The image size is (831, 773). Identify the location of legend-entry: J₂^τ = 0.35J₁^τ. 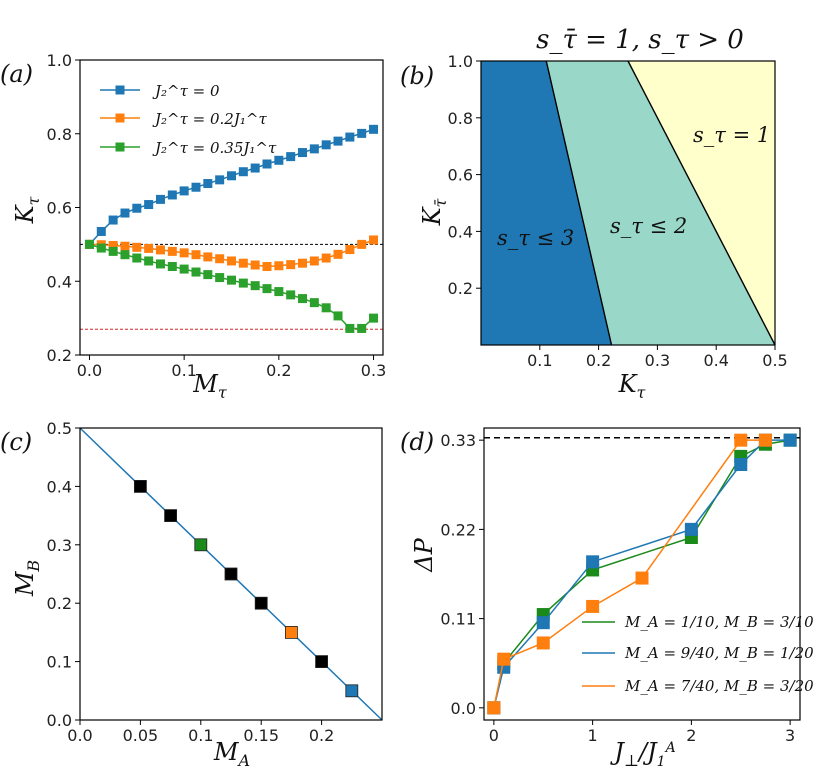
(214, 148).